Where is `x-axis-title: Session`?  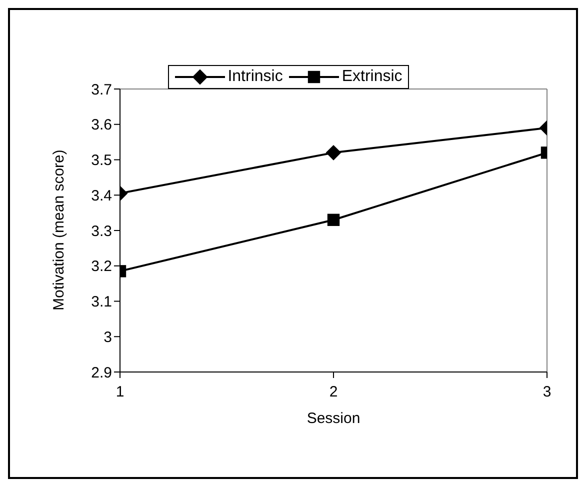 x-axis-title: Session is located at coordinates (333, 418).